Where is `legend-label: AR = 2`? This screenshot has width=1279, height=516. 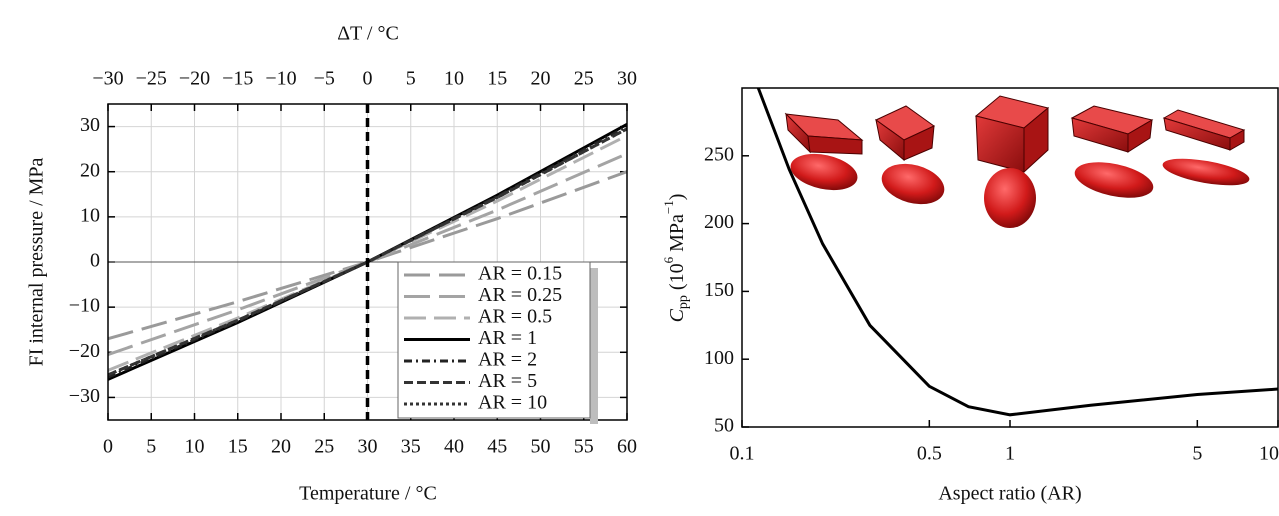 legend-label: AR = 2 is located at coordinates (507, 360).